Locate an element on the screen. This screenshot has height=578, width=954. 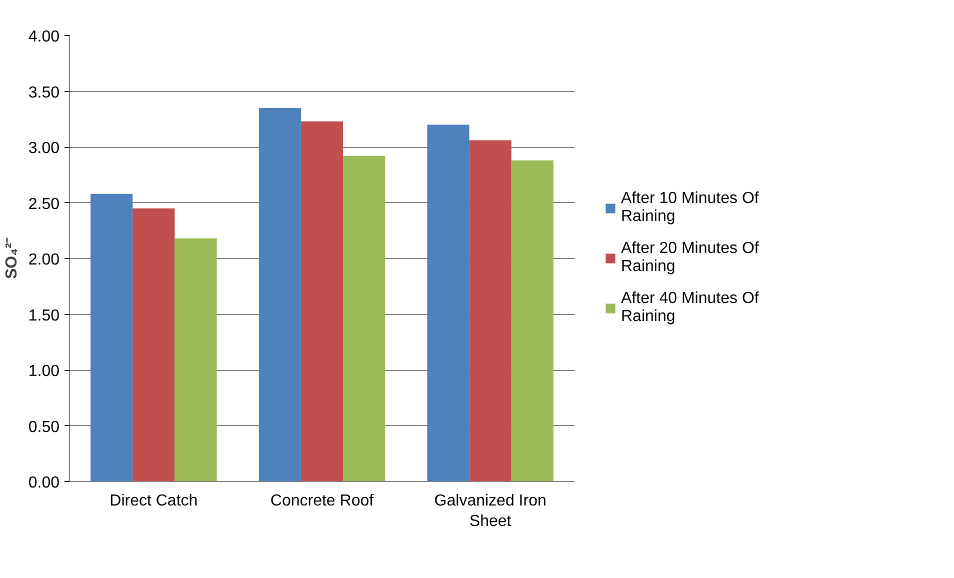
y-tick-label: 0.00 is located at coordinates (44, 483).